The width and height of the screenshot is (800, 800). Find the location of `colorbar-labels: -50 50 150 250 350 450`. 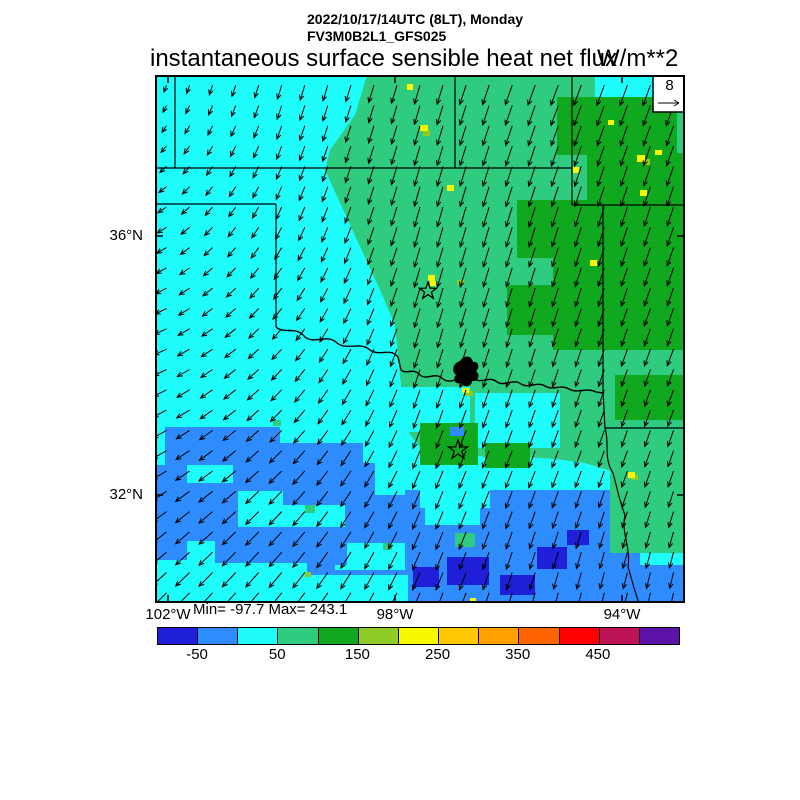

colorbar-labels: -50 50 150 250 350 450 is located at coordinates (417, 655).